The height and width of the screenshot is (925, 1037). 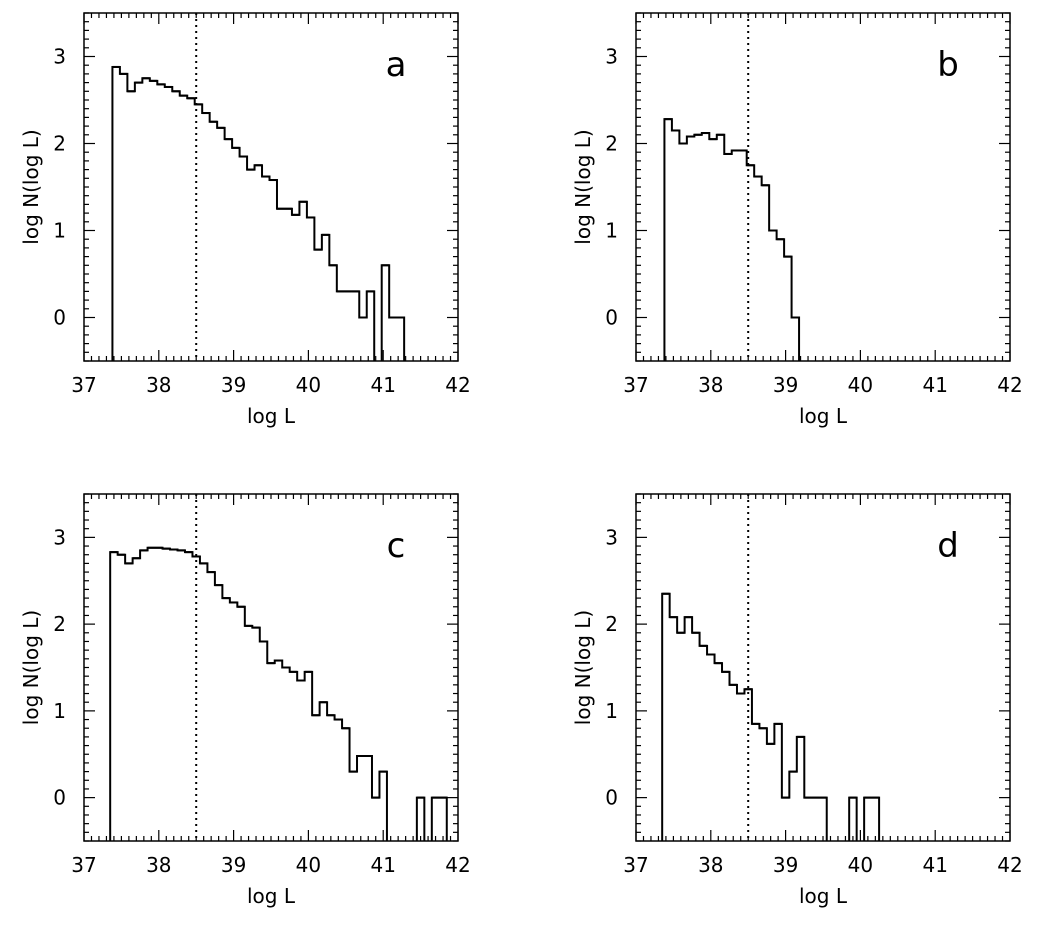 I want to click on panel-letter: b, so click(x=948, y=65).